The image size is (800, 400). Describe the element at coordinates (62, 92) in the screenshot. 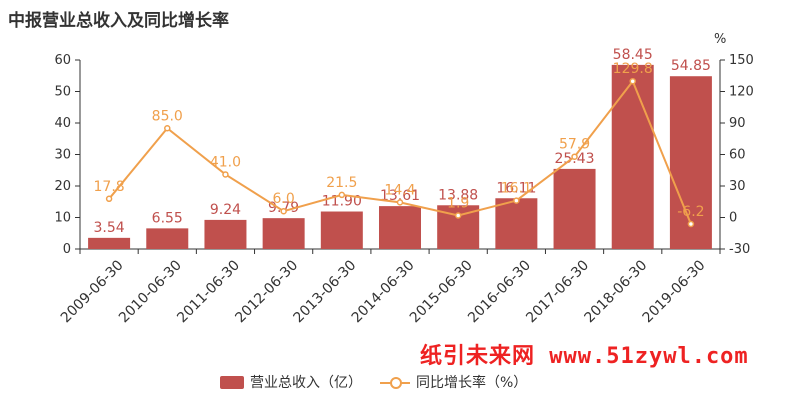

I see `left-tick-label: 50` at that location.